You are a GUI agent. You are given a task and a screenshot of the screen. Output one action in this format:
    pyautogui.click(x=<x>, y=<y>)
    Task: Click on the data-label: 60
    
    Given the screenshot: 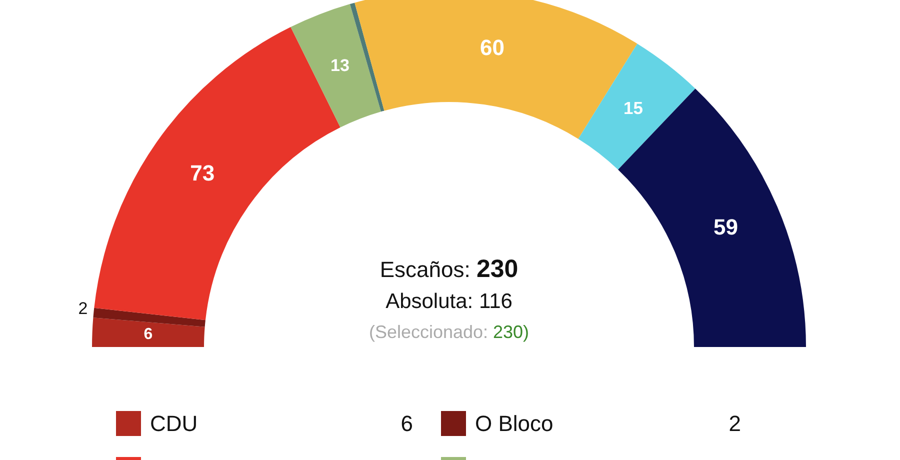 What is the action you would take?
    pyautogui.click(x=492, y=47)
    